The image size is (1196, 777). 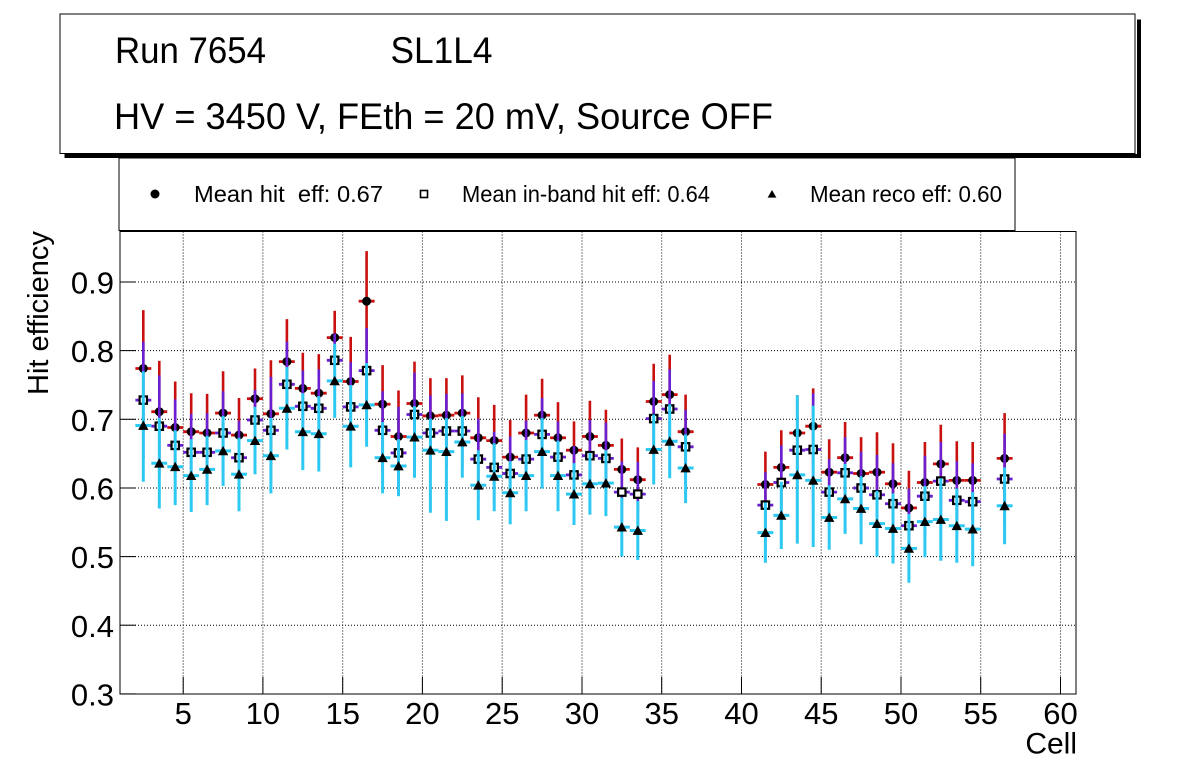 I want to click on svg-text: 50, so click(x=901, y=713).